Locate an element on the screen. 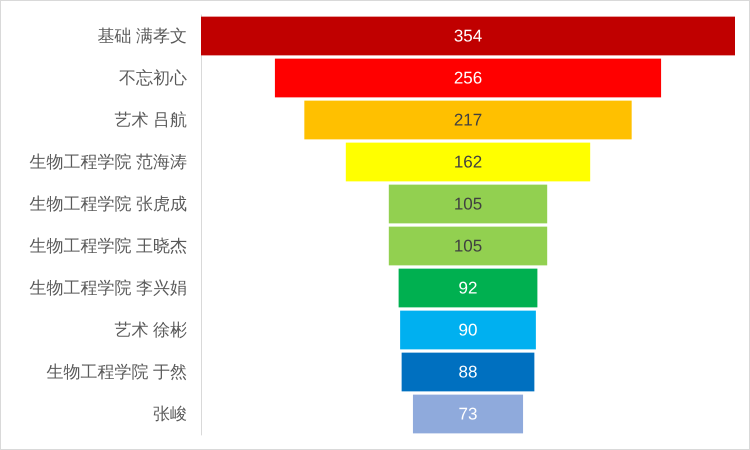  data-label: 92 is located at coordinates (468, 288).